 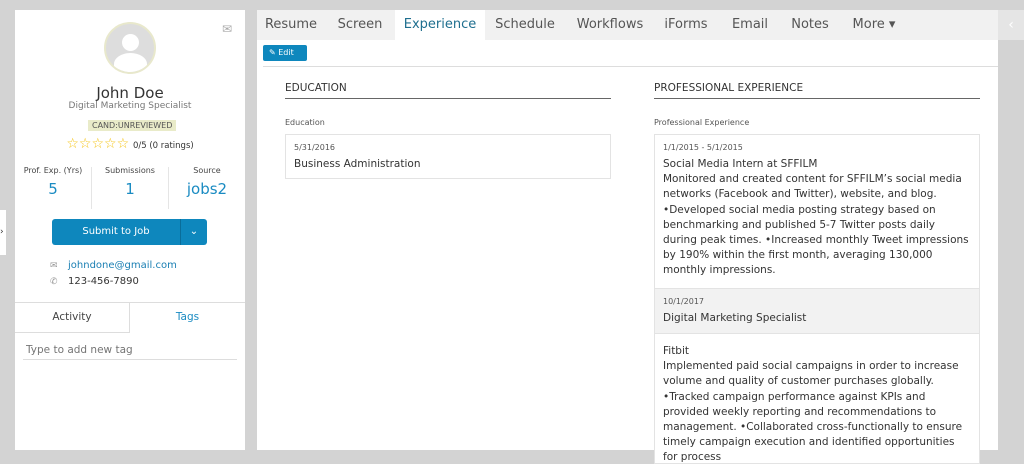 I want to click on stat-label: Source, so click(x=207, y=170).